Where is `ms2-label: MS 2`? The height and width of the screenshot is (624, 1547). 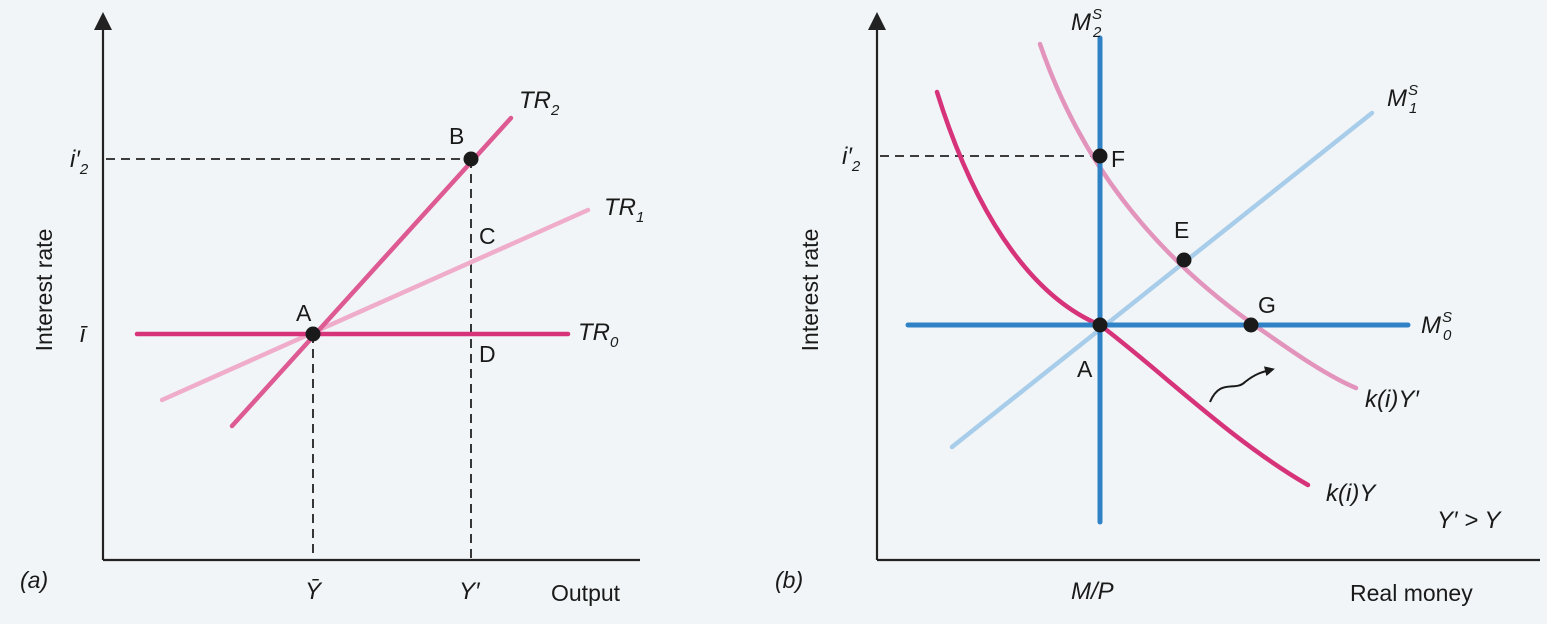
ms2-label: MS 2 is located at coordinates (1086, 23).